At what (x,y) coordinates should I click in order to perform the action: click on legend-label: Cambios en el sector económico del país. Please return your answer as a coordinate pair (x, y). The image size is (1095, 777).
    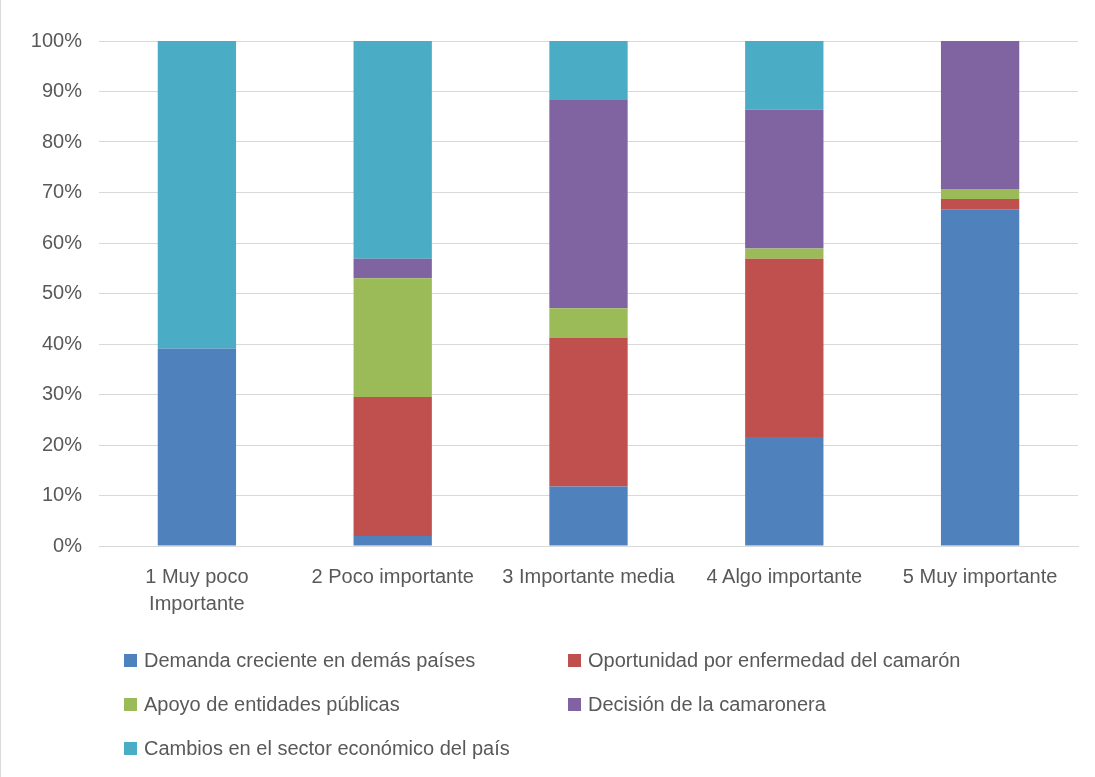
    Looking at the image, I should click on (327, 748).